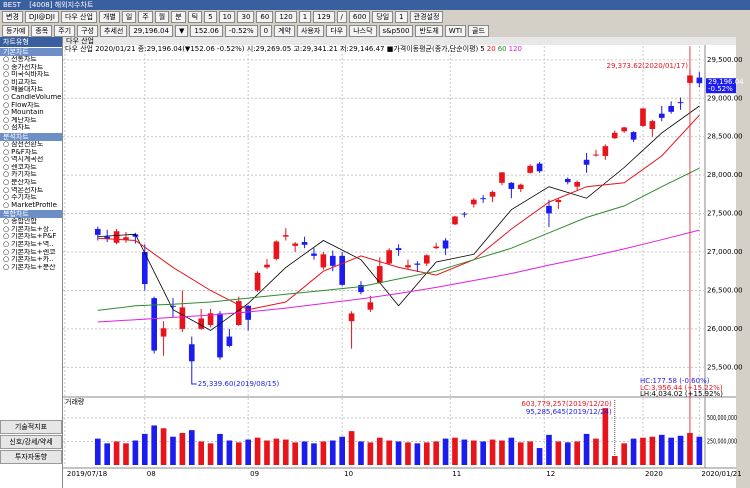 The height and width of the screenshot is (488, 750). I want to click on annotation: LH:4,034.02 (+15.92%), so click(681, 394).